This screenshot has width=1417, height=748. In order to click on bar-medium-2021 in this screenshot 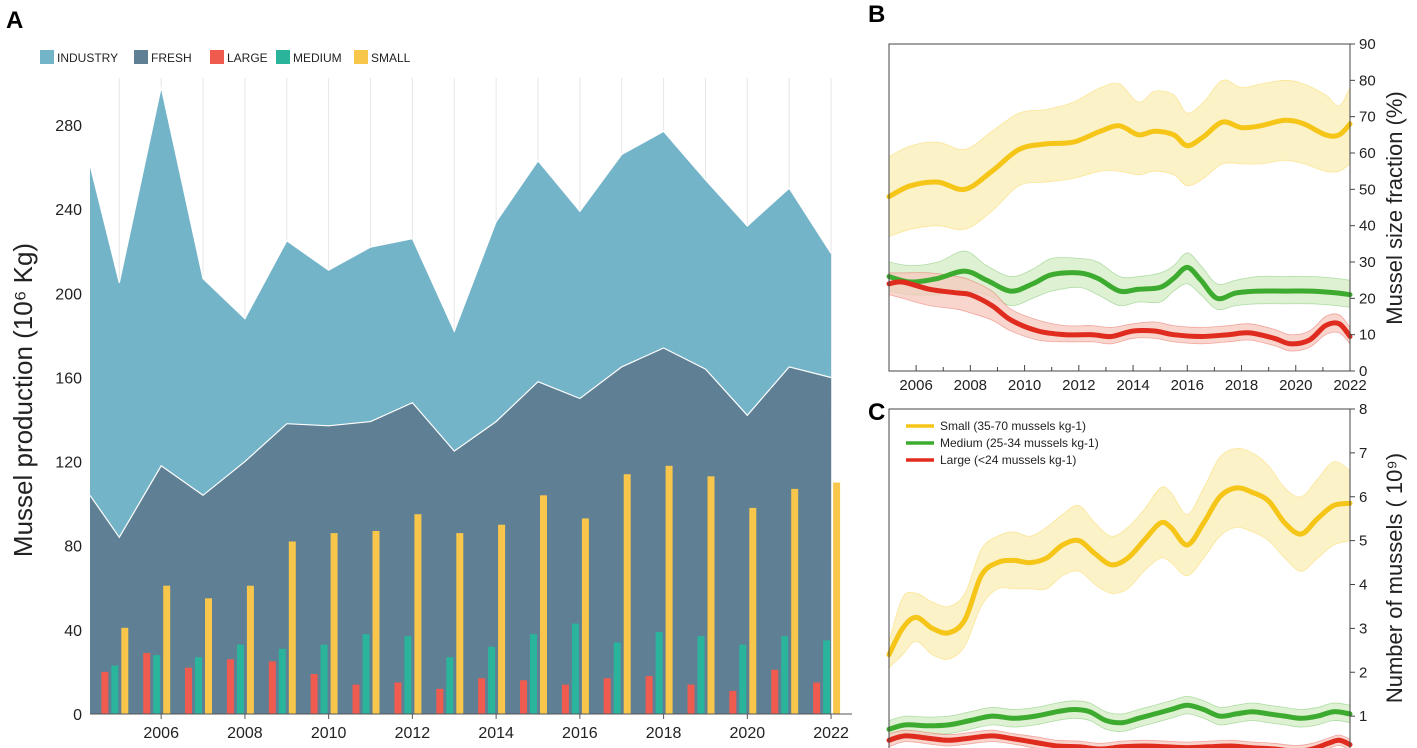, I will do `click(785, 675)`.